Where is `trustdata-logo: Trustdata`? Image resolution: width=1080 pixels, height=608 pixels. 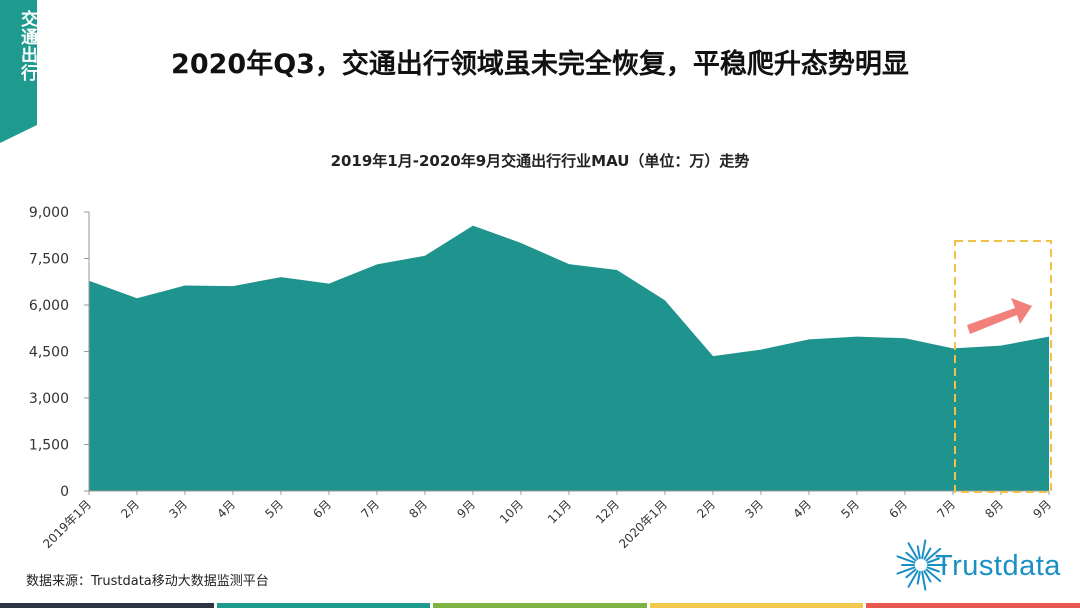
trustdata-logo: Trustdata is located at coordinates (983, 565).